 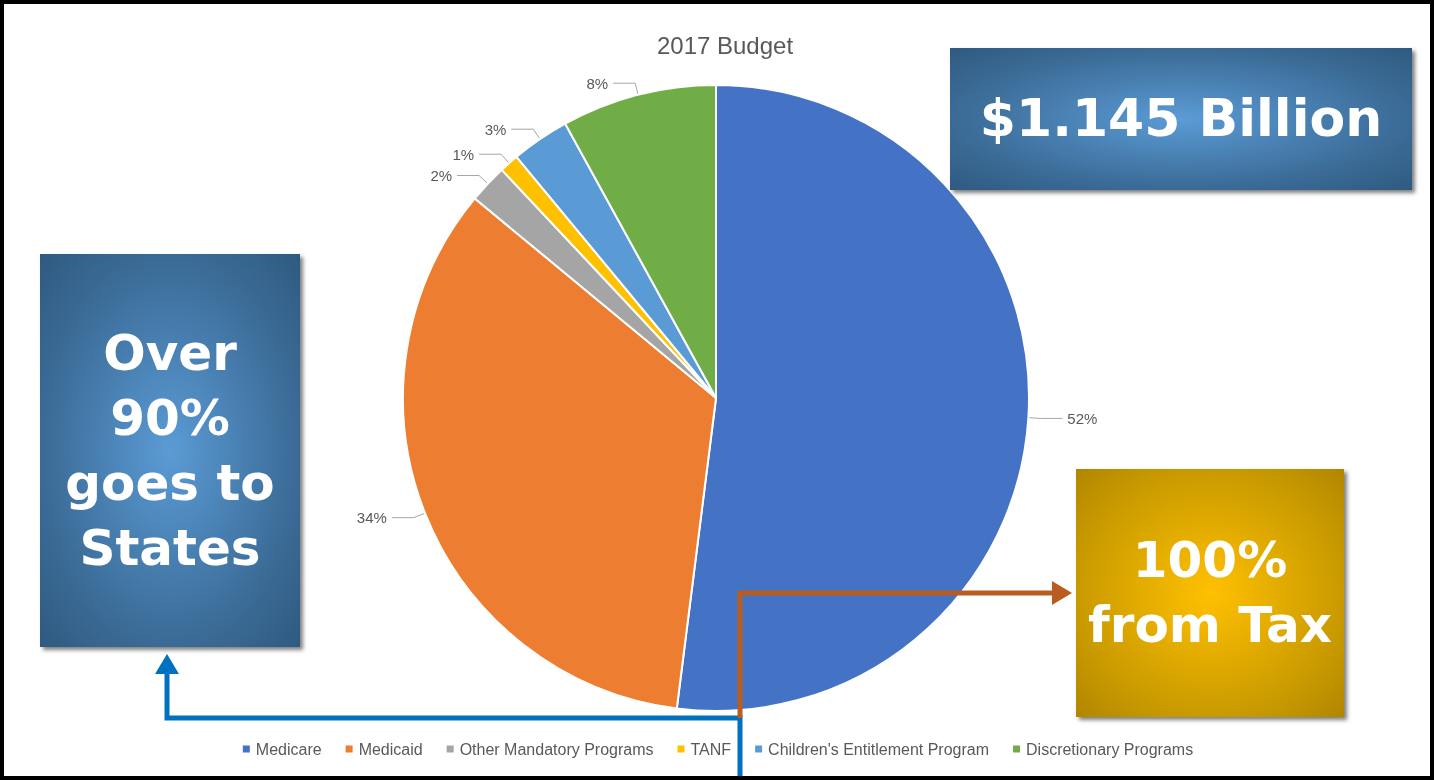 I want to click on legend-label: TANF, so click(x=711, y=749).